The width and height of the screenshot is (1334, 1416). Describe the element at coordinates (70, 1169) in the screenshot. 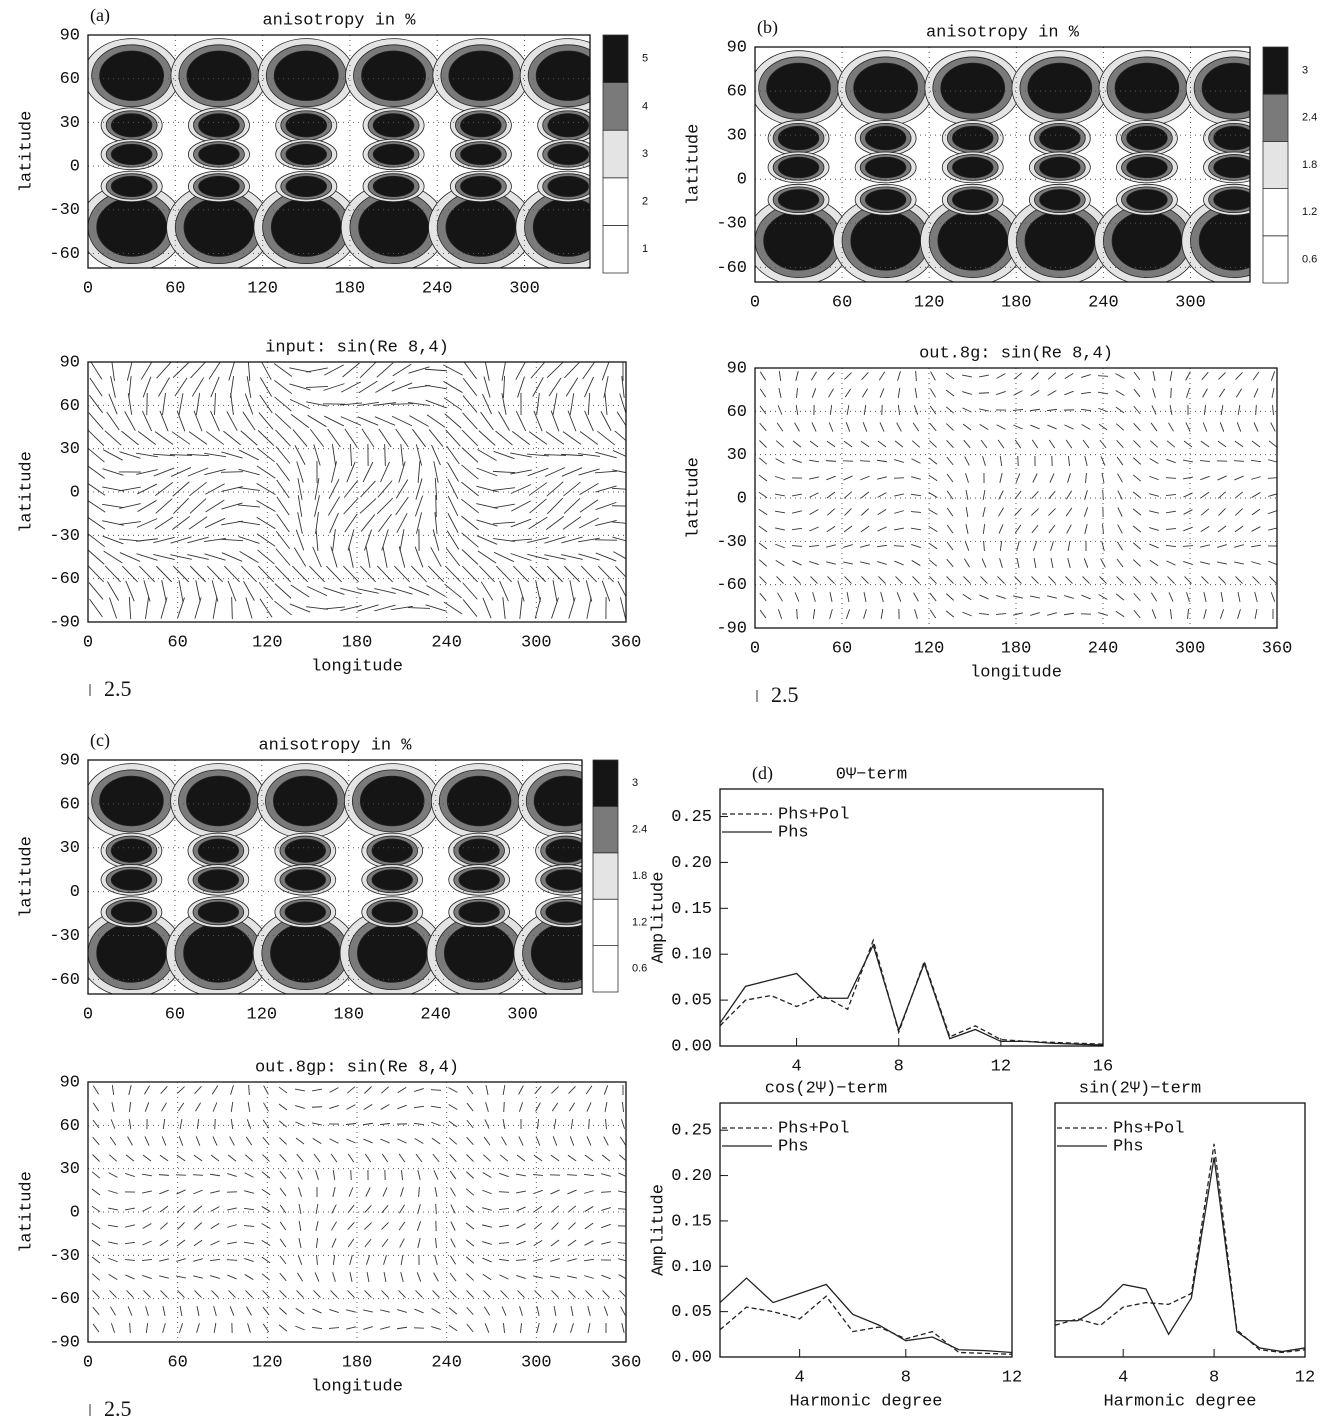

I see `y-tick-label: 30` at that location.